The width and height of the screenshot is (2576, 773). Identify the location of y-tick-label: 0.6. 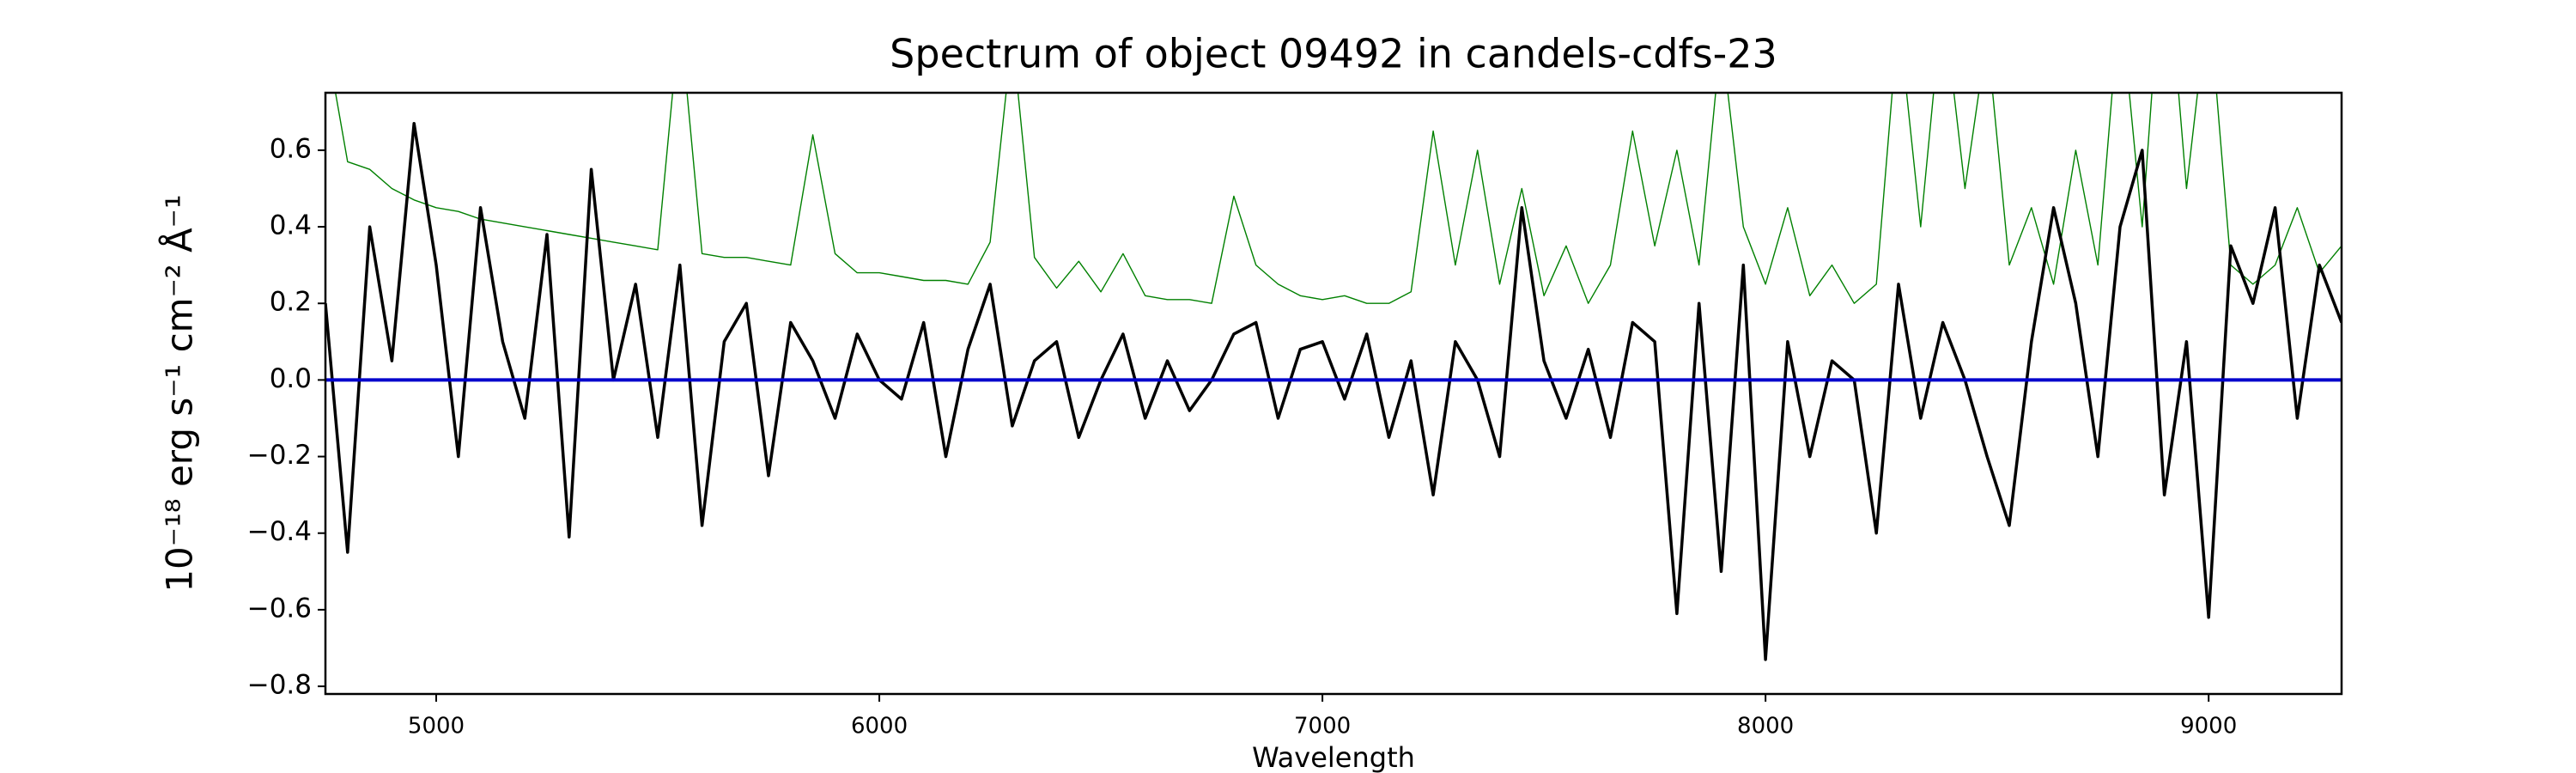
(291, 148).